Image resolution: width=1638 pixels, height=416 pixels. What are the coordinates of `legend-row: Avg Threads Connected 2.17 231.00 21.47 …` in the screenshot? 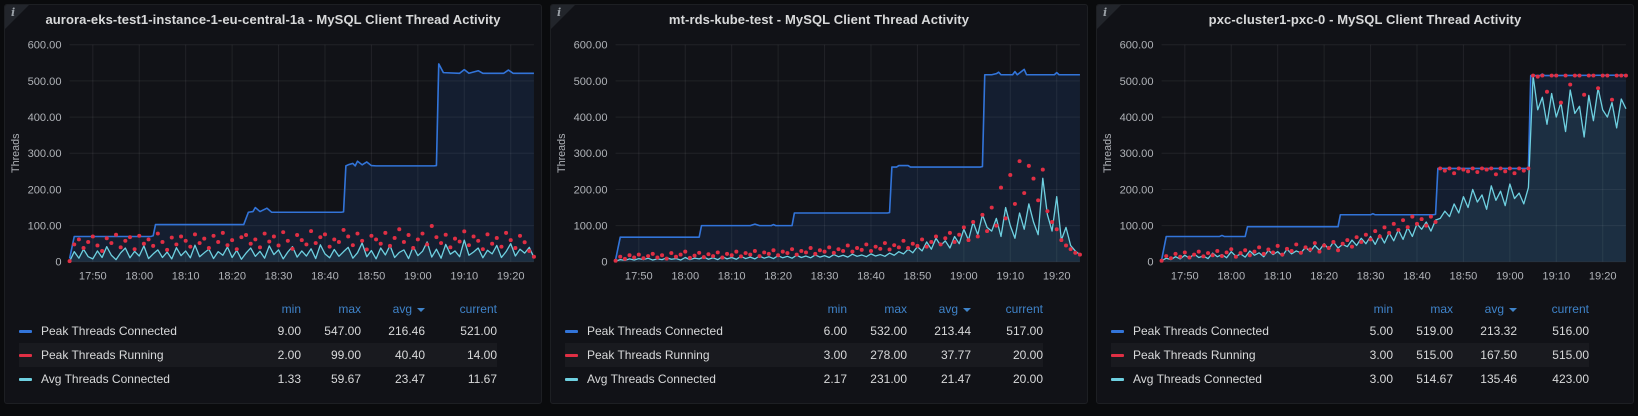 It's located at (804, 379).